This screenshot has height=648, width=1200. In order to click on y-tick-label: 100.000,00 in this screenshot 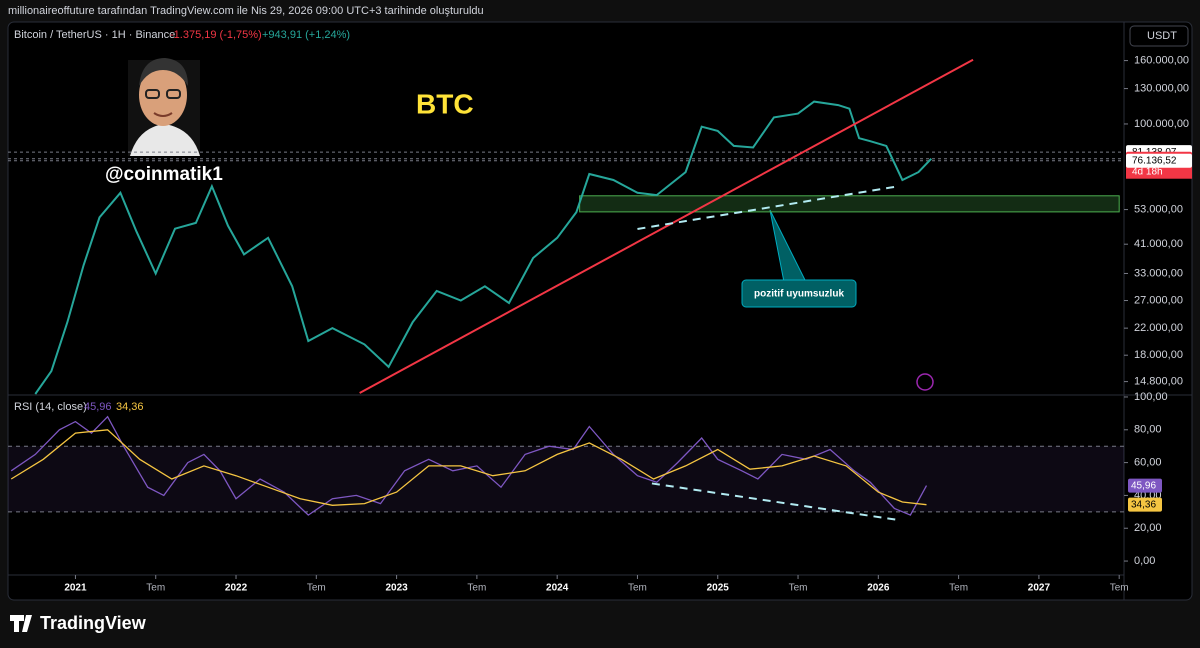, I will do `click(1161, 124)`.